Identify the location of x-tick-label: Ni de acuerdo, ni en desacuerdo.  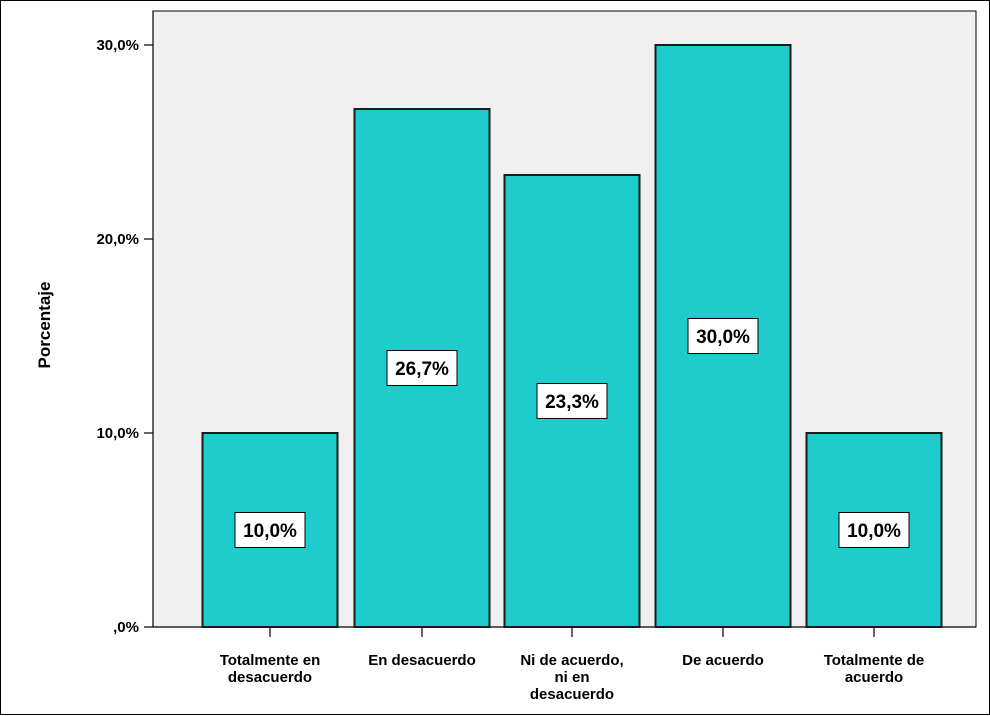
(571, 677).